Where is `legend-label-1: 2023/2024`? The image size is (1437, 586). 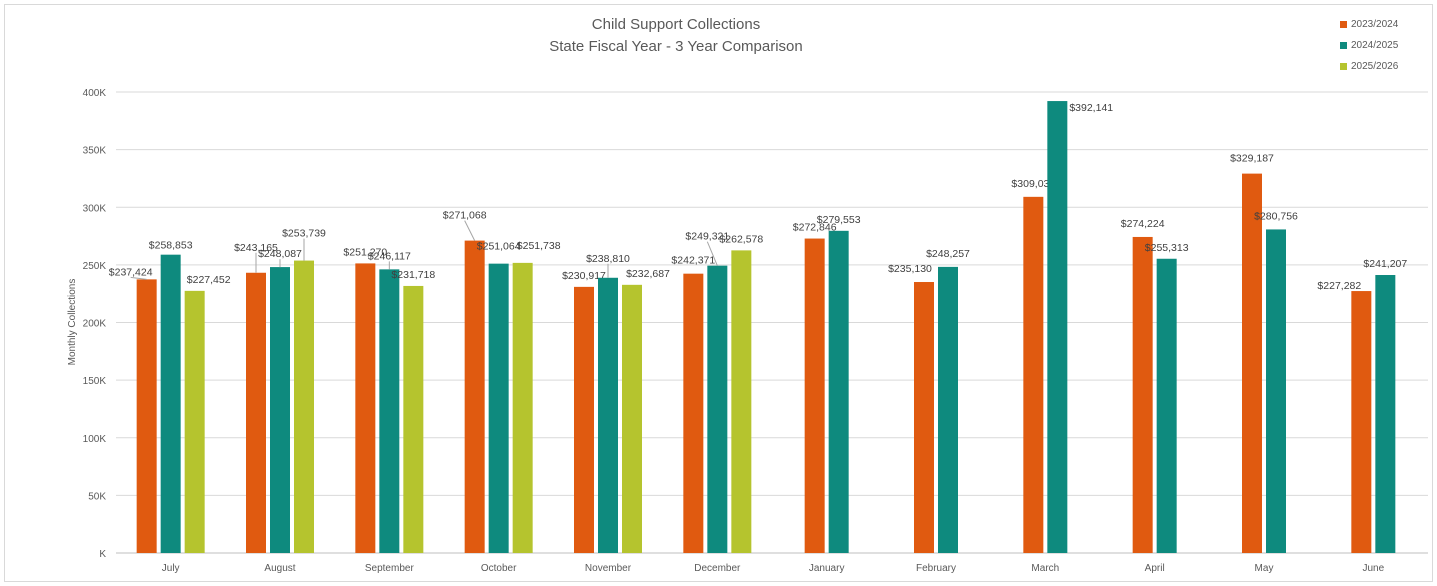
legend-label-1: 2023/2024 is located at coordinates (1375, 24).